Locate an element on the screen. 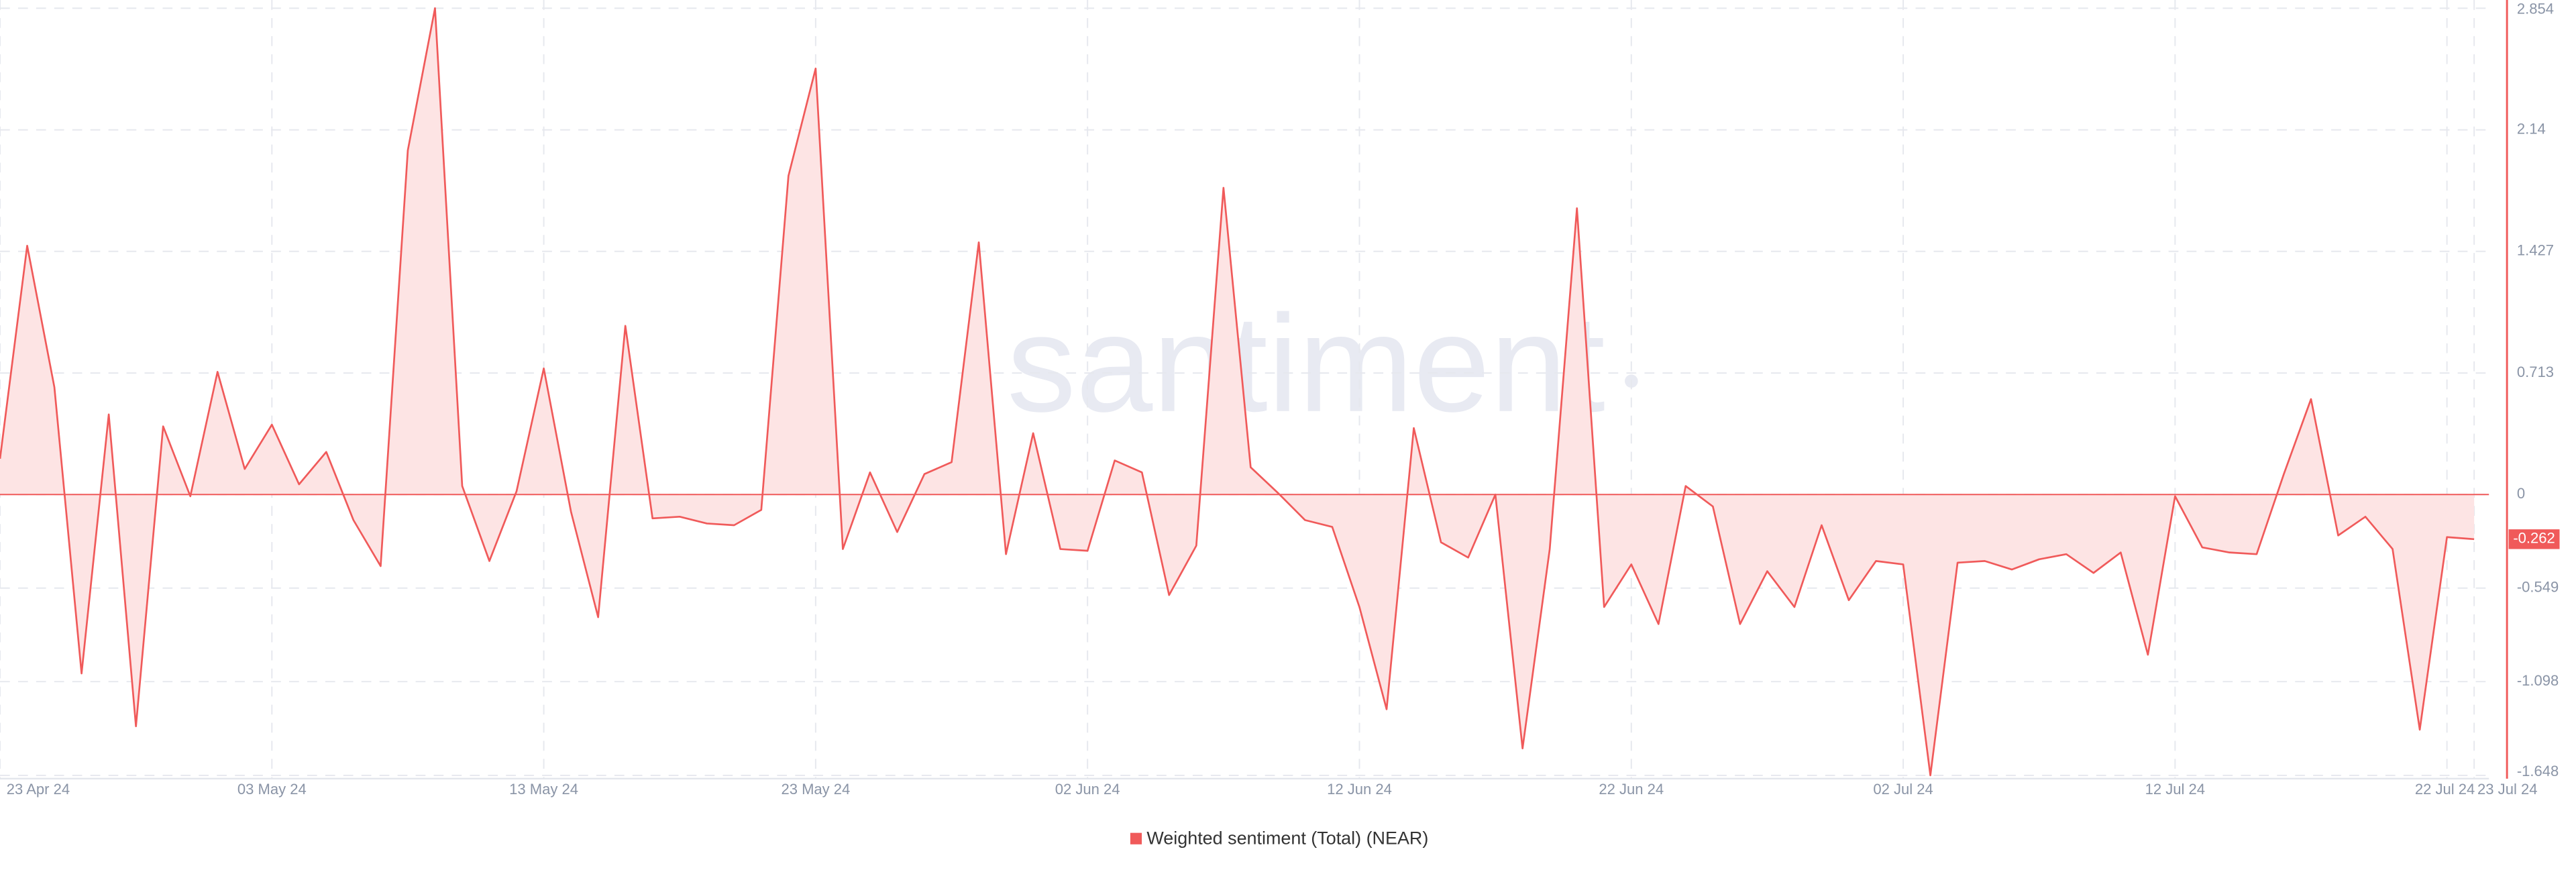 The height and width of the screenshot is (872, 2576). x-tick-label: 03 May 24 is located at coordinates (272, 790).